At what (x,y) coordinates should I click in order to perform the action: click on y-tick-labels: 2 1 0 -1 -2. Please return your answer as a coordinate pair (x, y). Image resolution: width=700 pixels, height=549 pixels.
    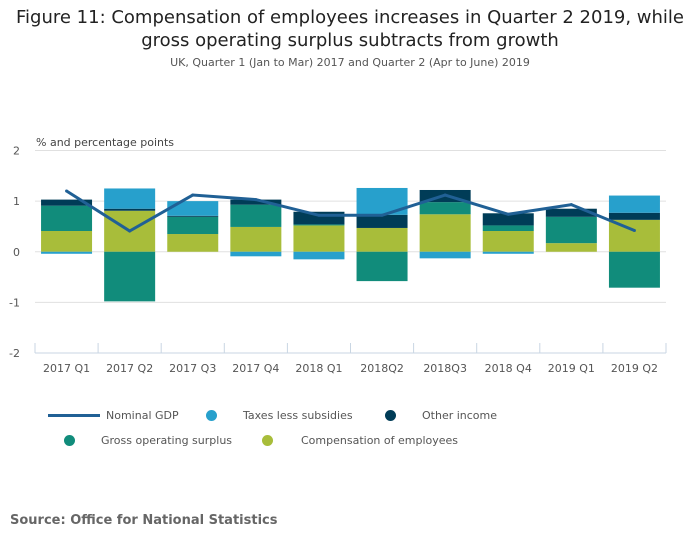
    Looking at the image, I should click on (14, 253).